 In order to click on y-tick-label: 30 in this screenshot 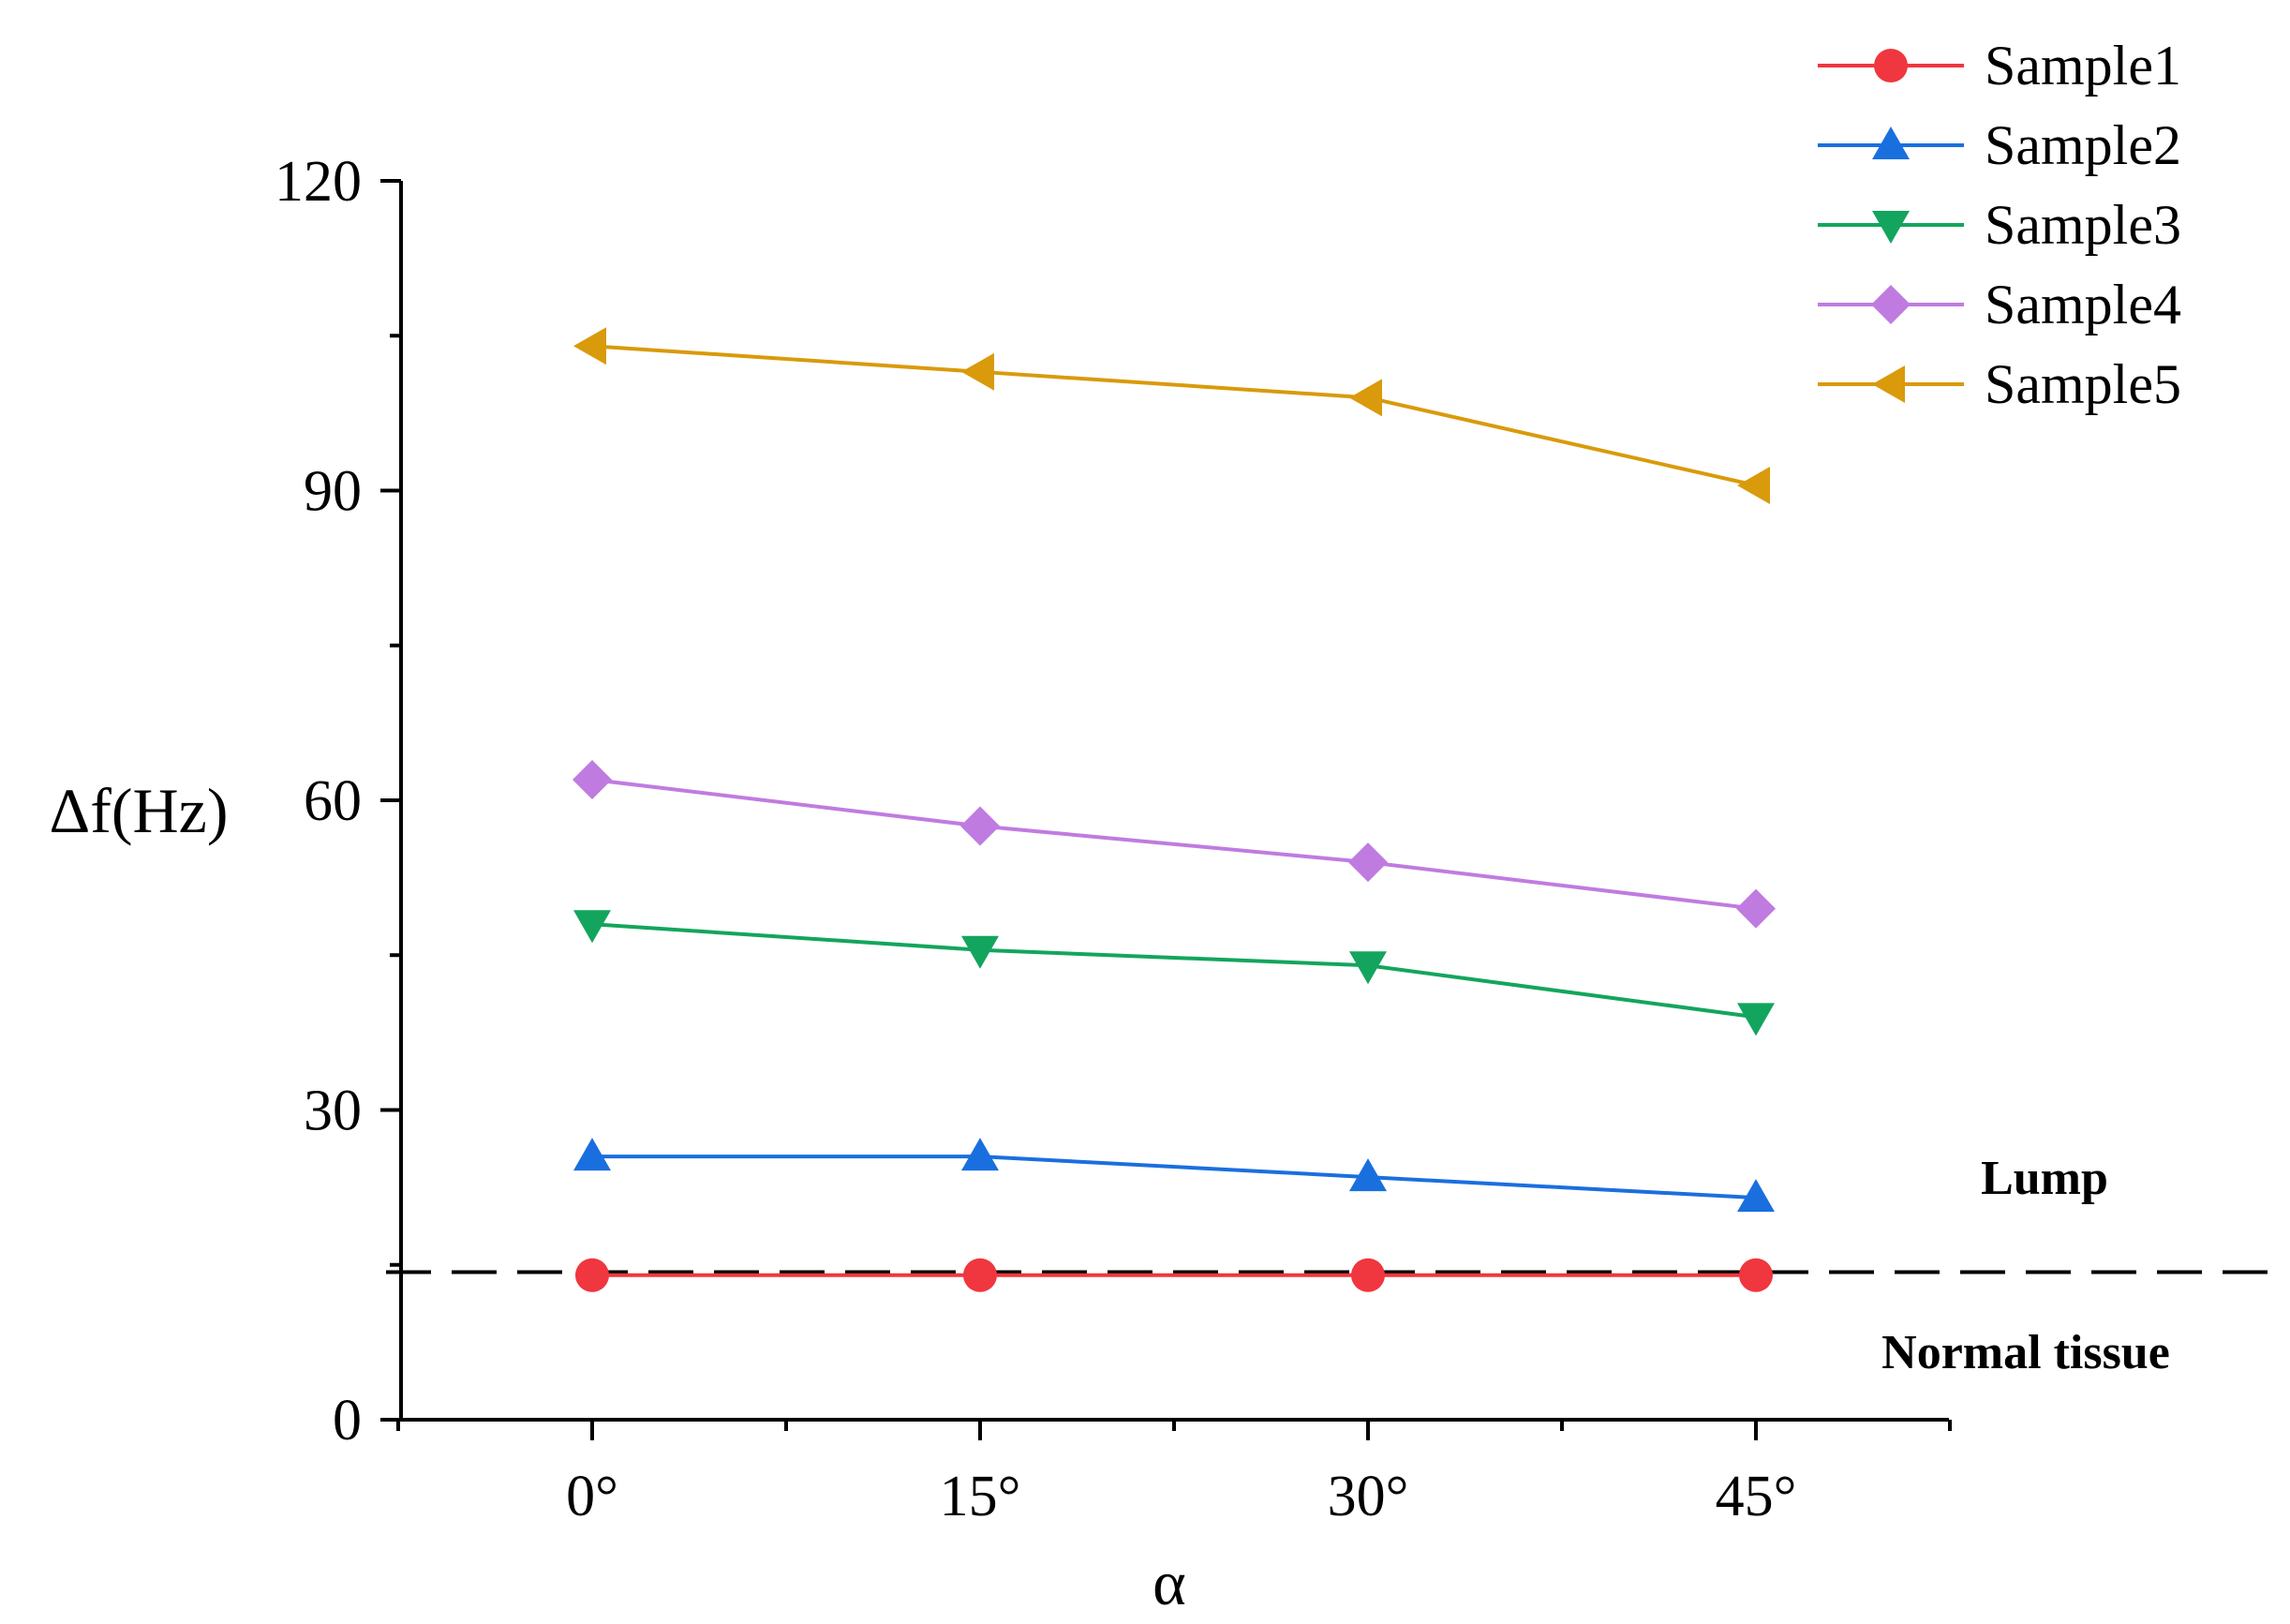, I will do `click(333, 1112)`.